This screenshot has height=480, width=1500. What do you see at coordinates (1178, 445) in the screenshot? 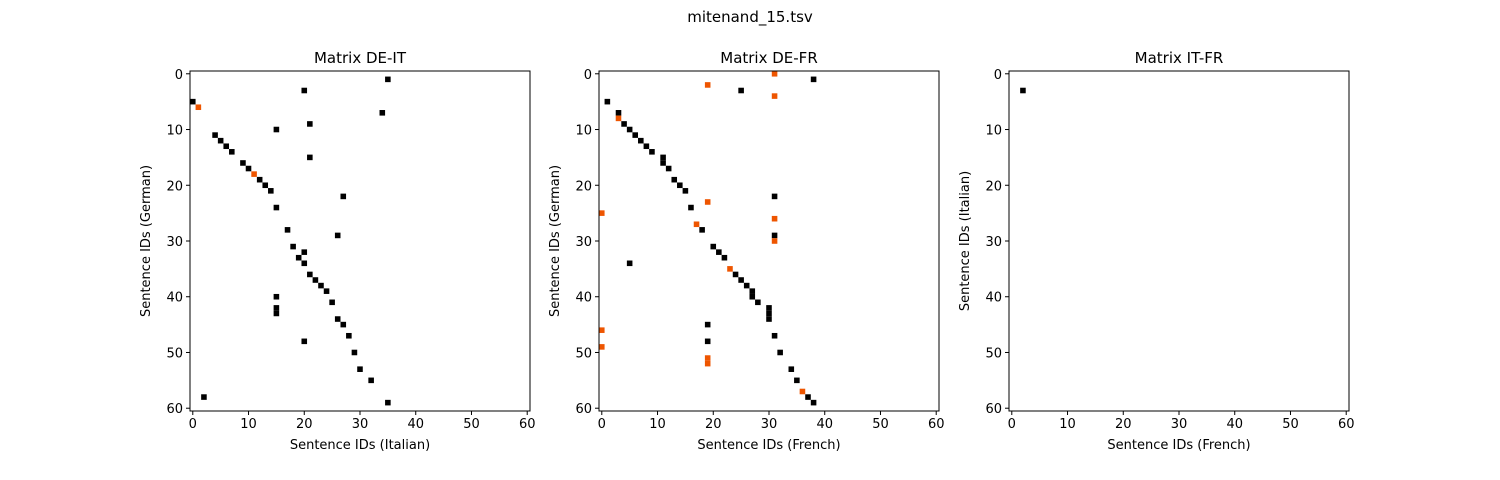
I see `x-axis-label: Sentence IDs (French)` at bounding box center [1178, 445].